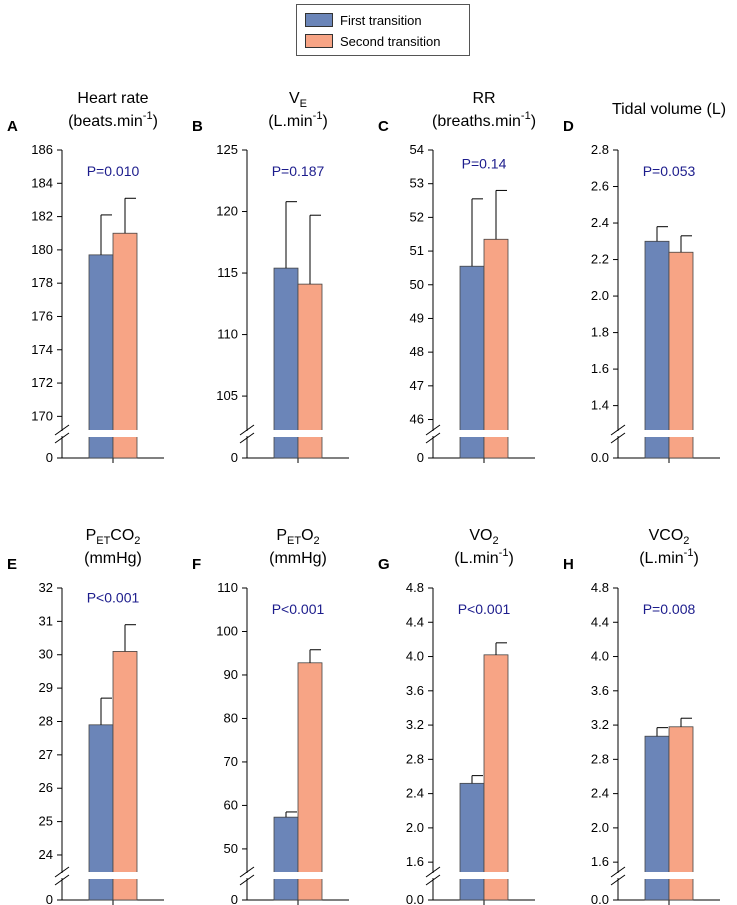 This screenshot has height=905, width=737. What do you see at coordinates (231, 761) in the screenshot?
I see `y-tick-label: 70` at bounding box center [231, 761].